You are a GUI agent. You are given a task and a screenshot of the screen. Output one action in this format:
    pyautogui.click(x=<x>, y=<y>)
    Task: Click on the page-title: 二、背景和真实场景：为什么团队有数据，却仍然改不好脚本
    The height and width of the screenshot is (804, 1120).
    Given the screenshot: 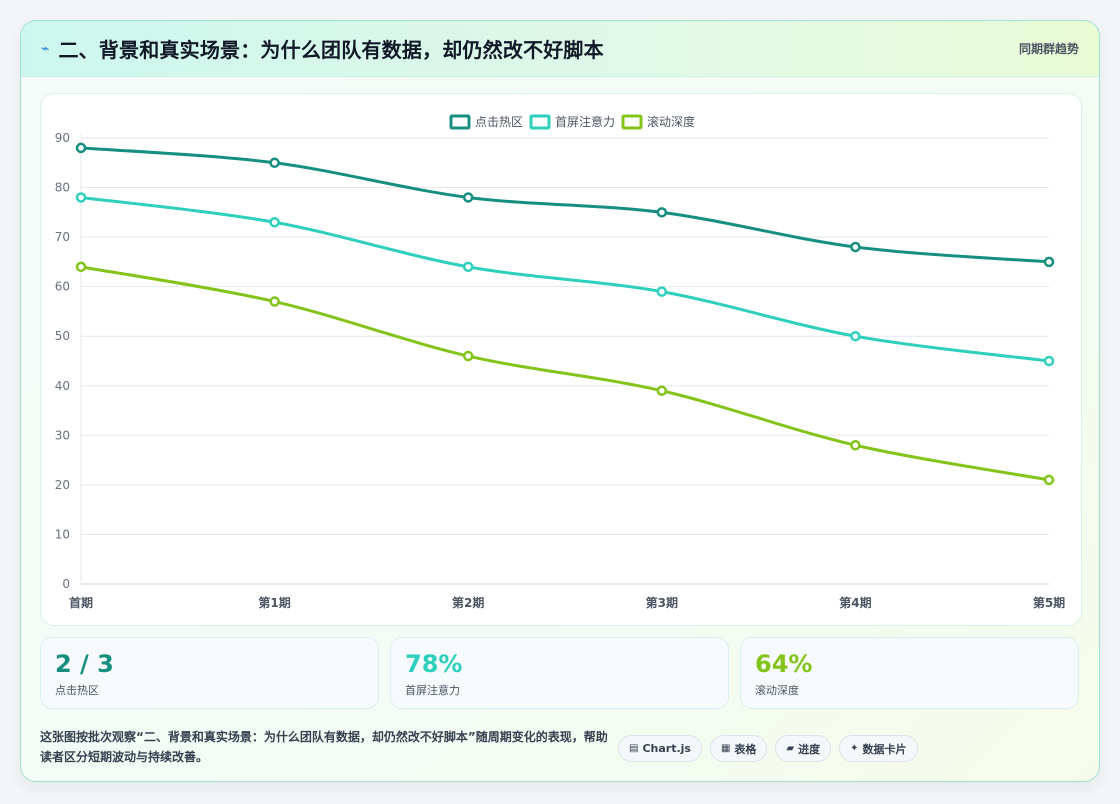 What is the action you would take?
    pyautogui.click(x=331, y=50)
    